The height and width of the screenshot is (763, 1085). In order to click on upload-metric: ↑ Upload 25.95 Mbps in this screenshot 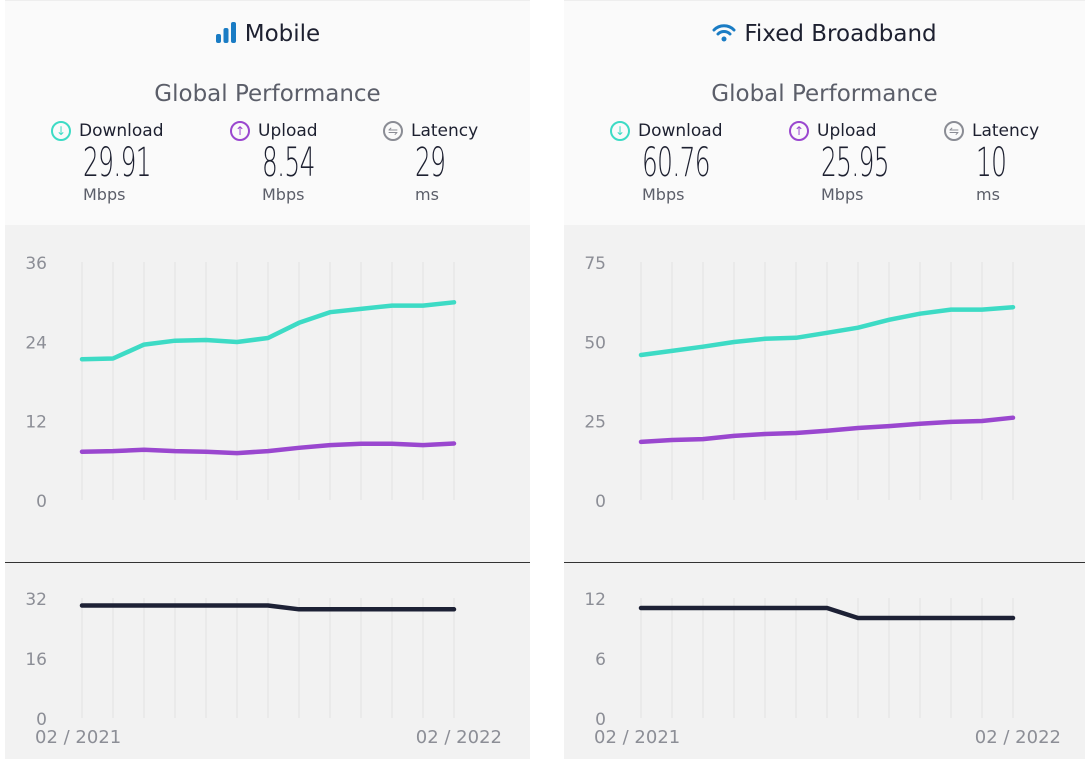, I will do `click(864, 162)`.